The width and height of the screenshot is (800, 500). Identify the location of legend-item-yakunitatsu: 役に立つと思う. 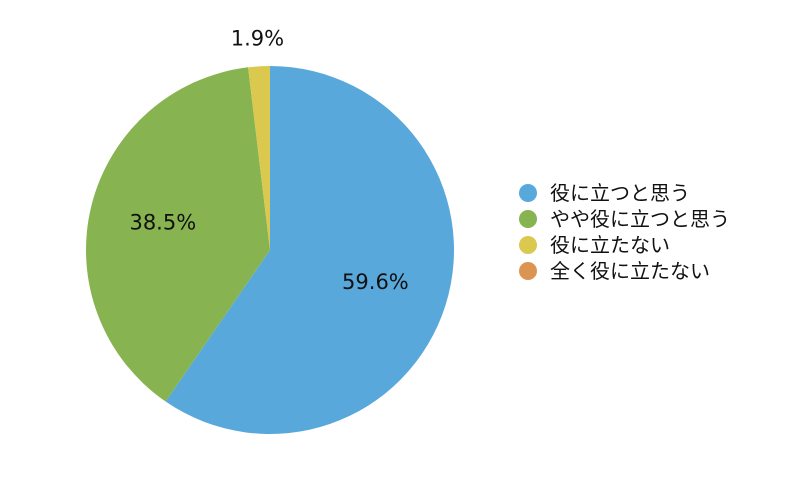
(624, 193).